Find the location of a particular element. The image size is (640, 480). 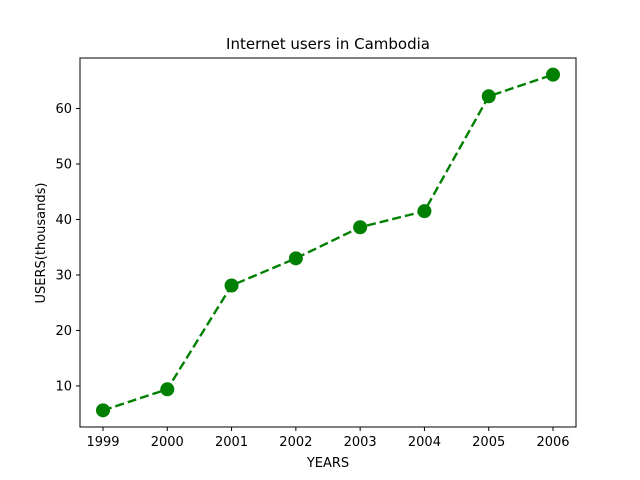

x-tick-label-2005: 2005 is located at coordinates (488, 442).